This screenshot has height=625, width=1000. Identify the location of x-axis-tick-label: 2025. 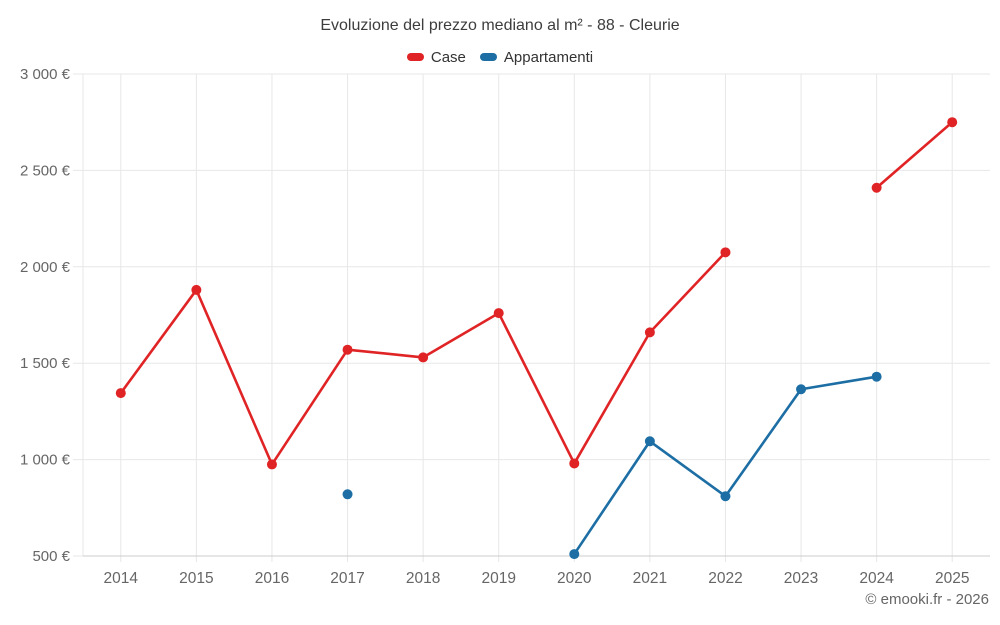
(952, 578).